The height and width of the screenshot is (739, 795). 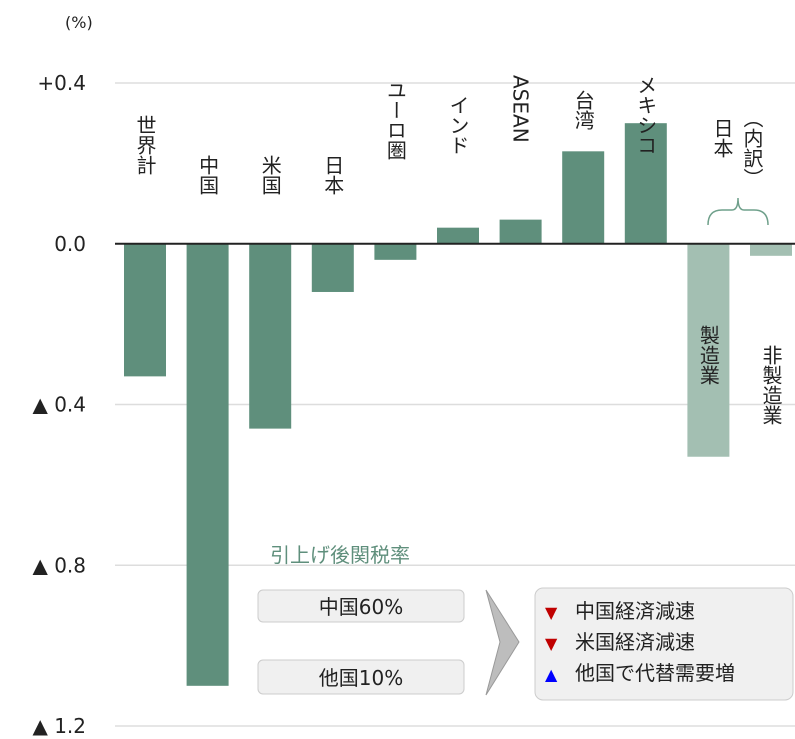 I want to click on category-label: 米国, so click(x=270, y=175).